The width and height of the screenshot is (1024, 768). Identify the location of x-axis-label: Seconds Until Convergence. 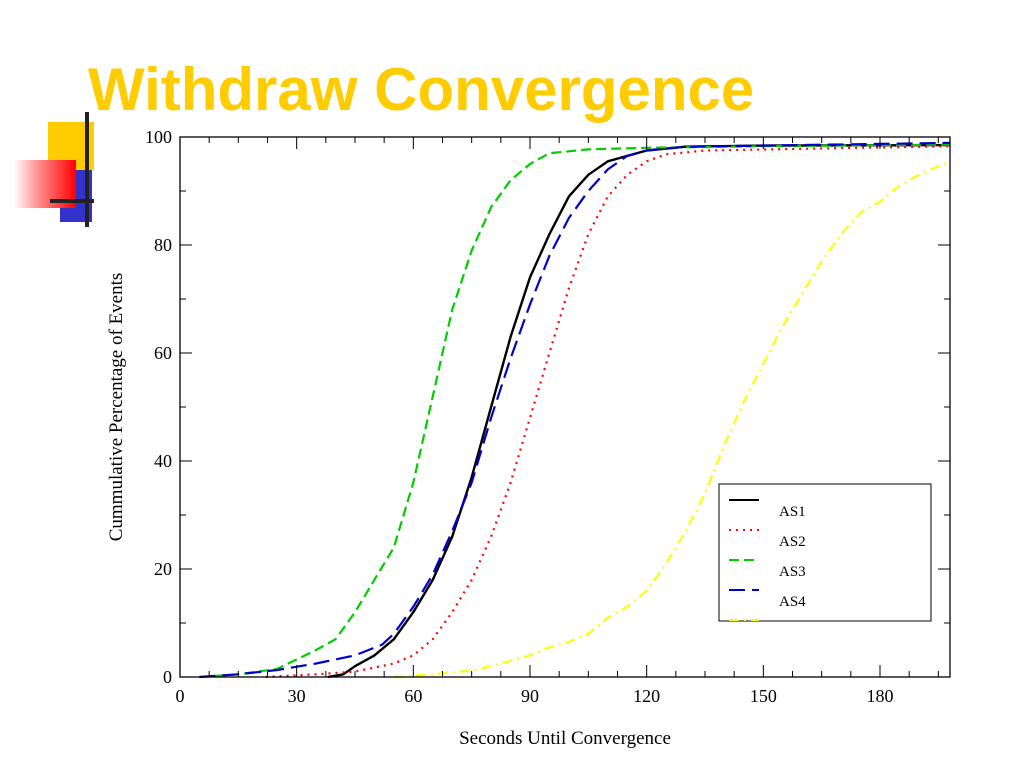
(565, 738).